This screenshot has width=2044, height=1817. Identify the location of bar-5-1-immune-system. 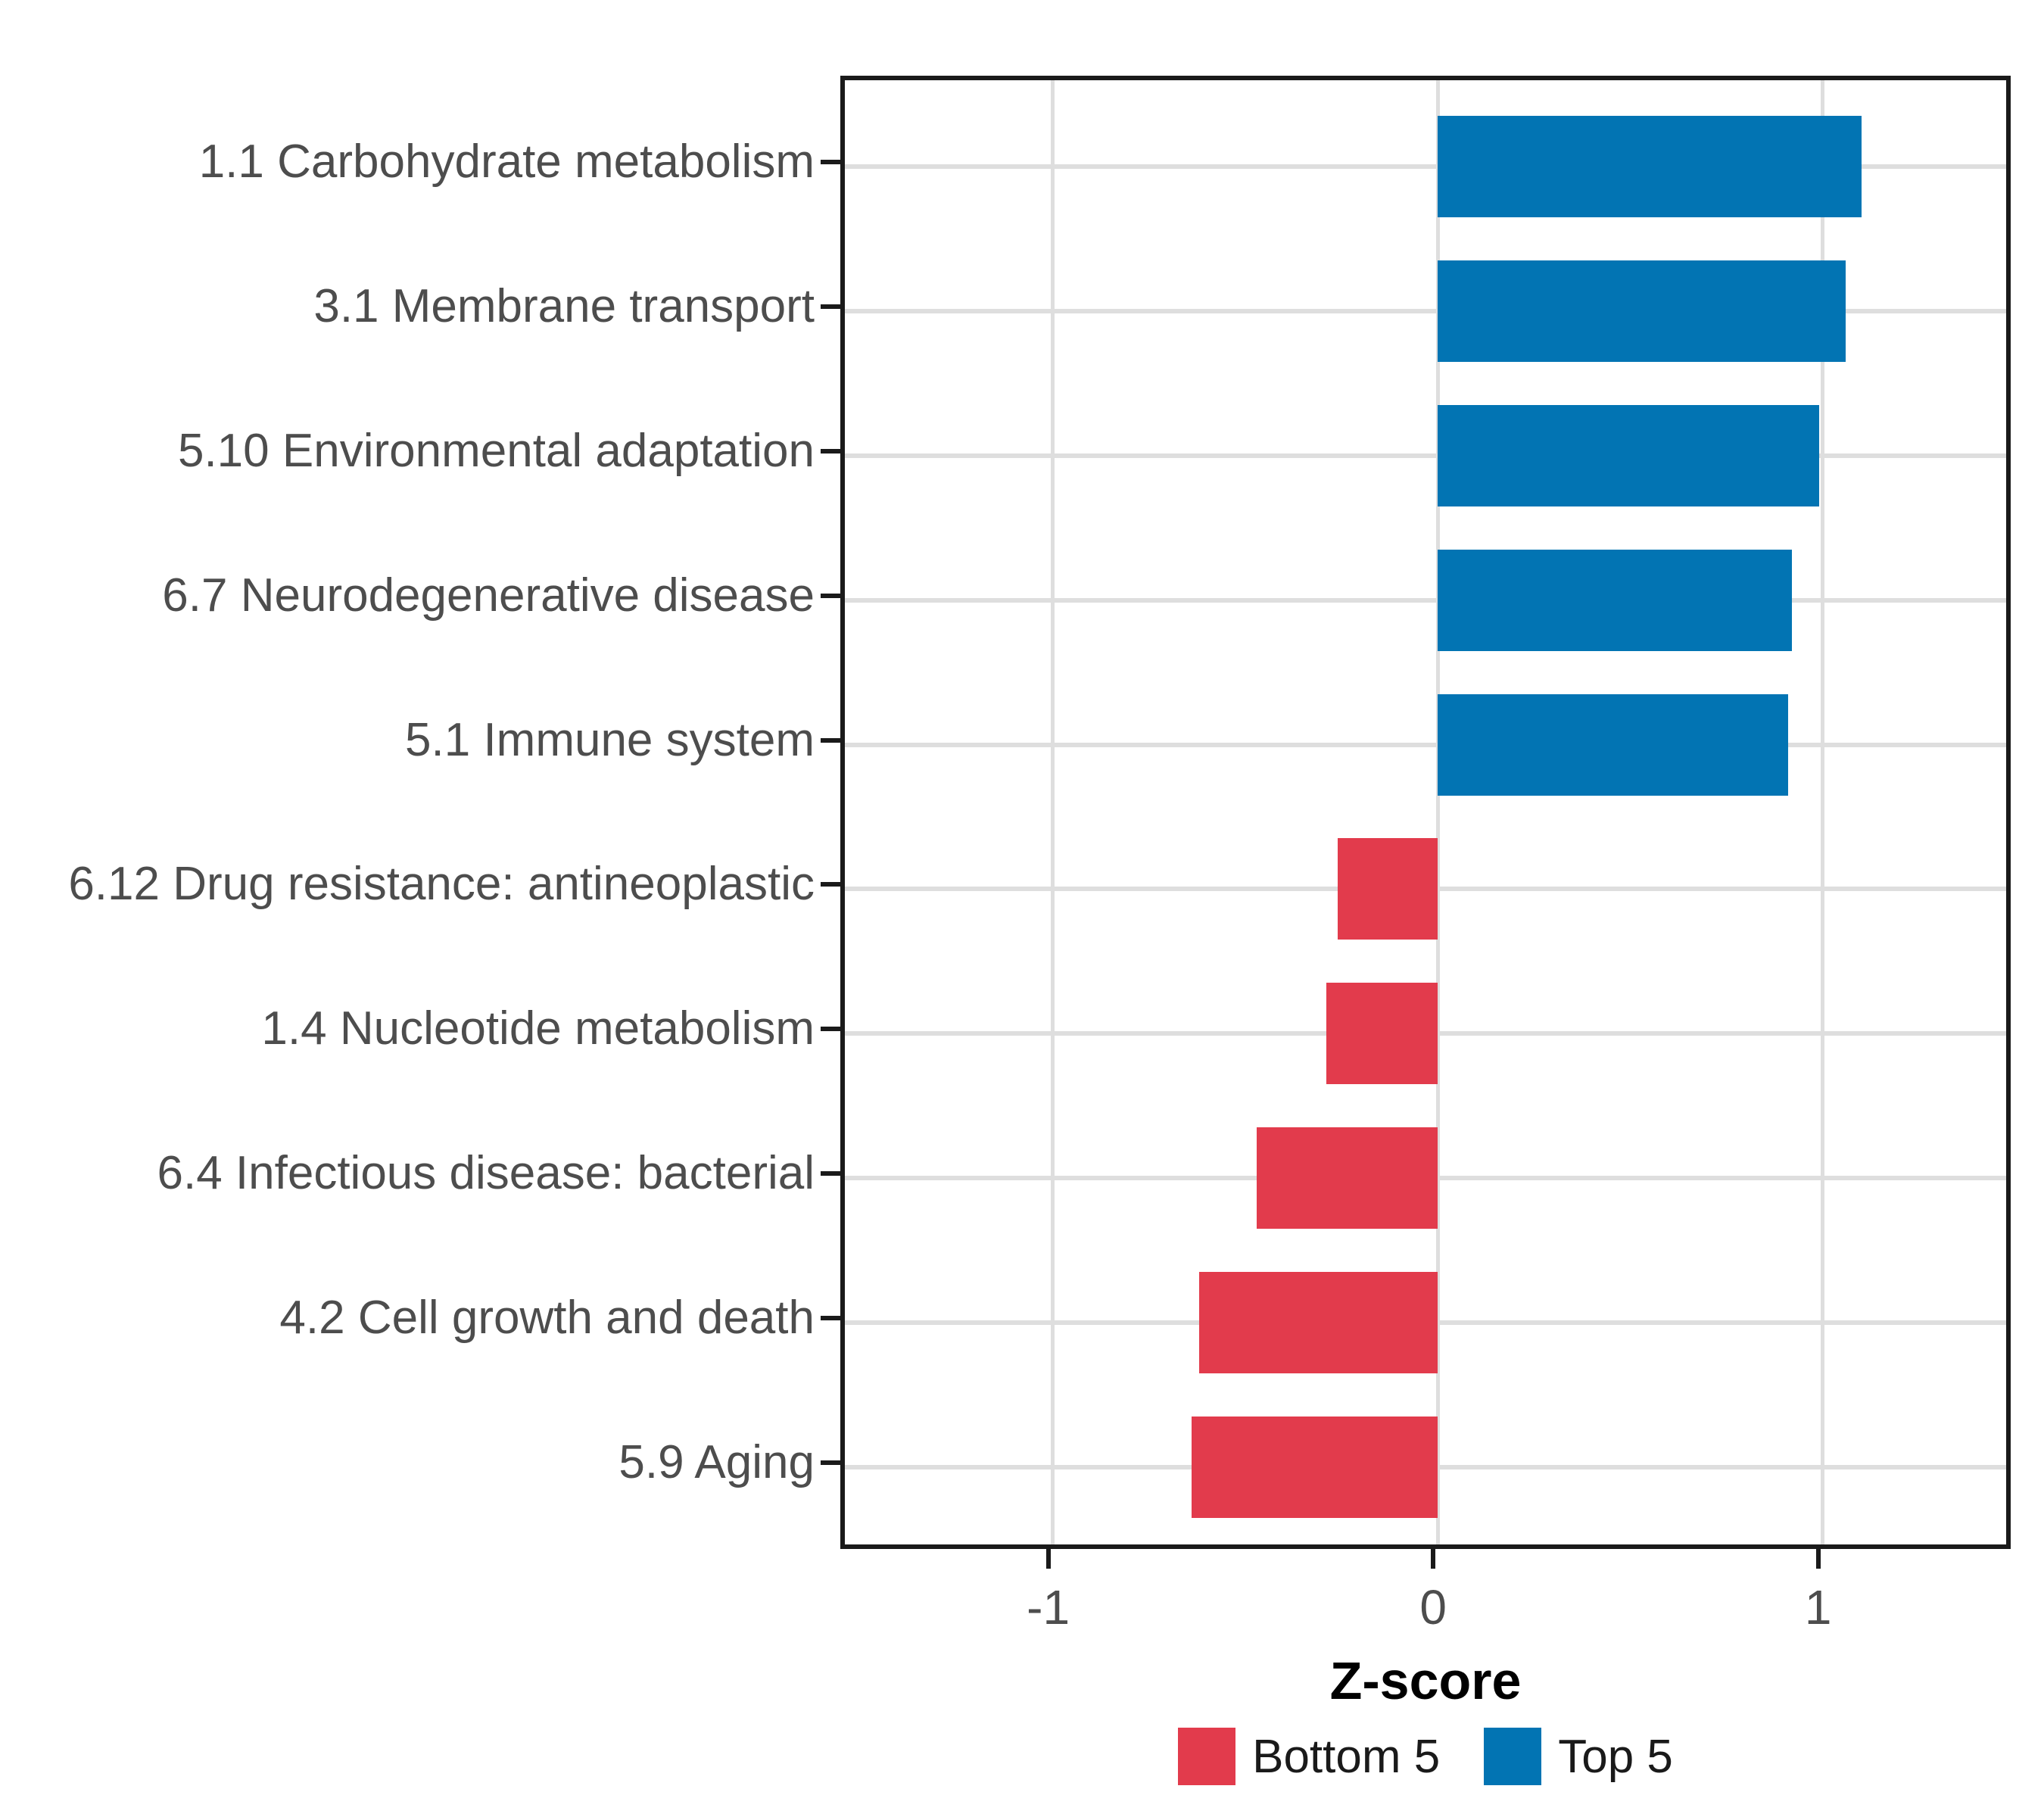
(1613, 744).